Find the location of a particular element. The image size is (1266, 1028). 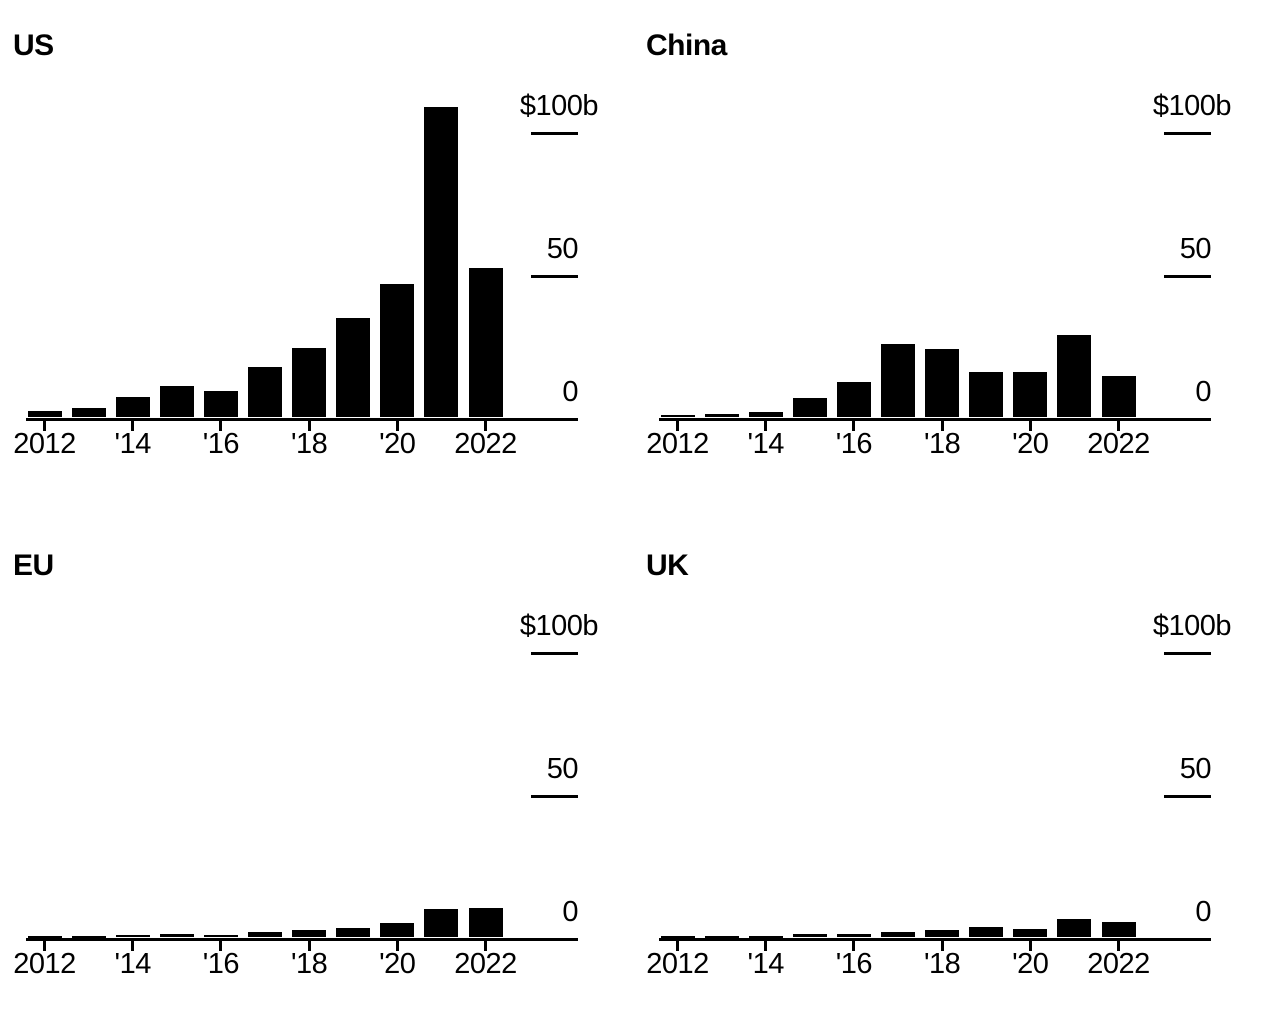

chart-title-uk: UK is located at coordinates (667, 565).